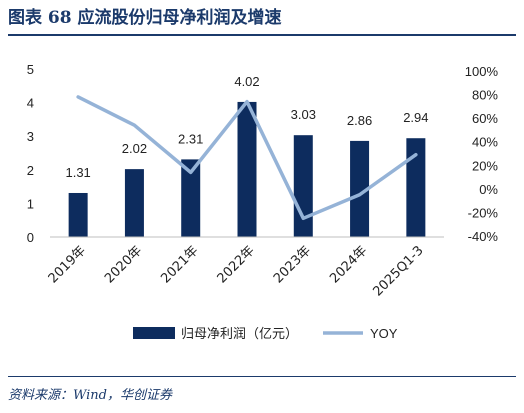  Describe the element at coordinates (348, 264) in the screenshot. I see `x-tick-label: 2024年` at that location.